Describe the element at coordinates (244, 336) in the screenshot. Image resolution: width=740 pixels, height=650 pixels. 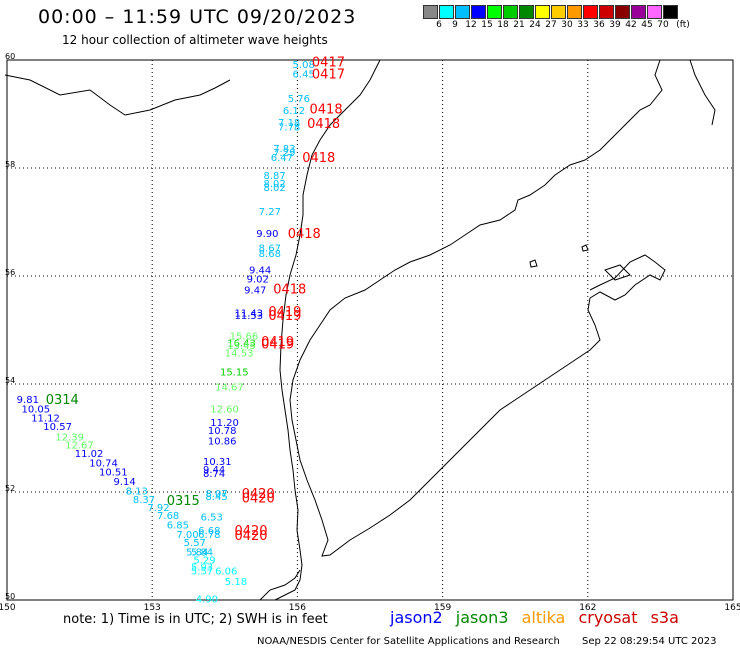
I see `swh-value: 15.66` at that location.